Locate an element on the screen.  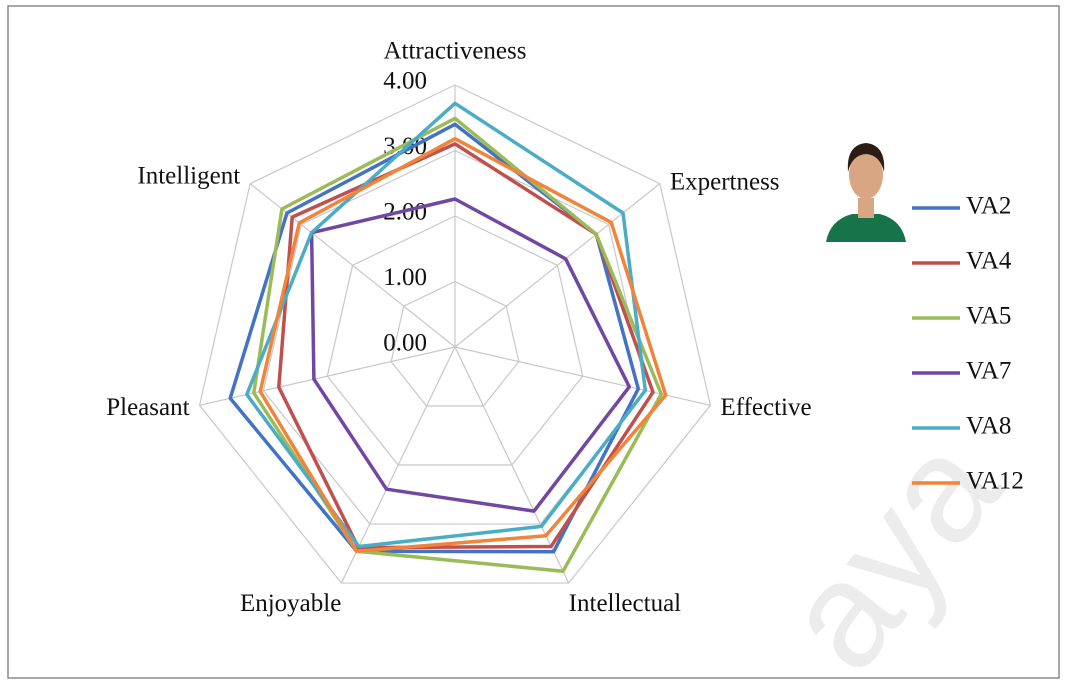
avatar is located at coordinates (866, 191).